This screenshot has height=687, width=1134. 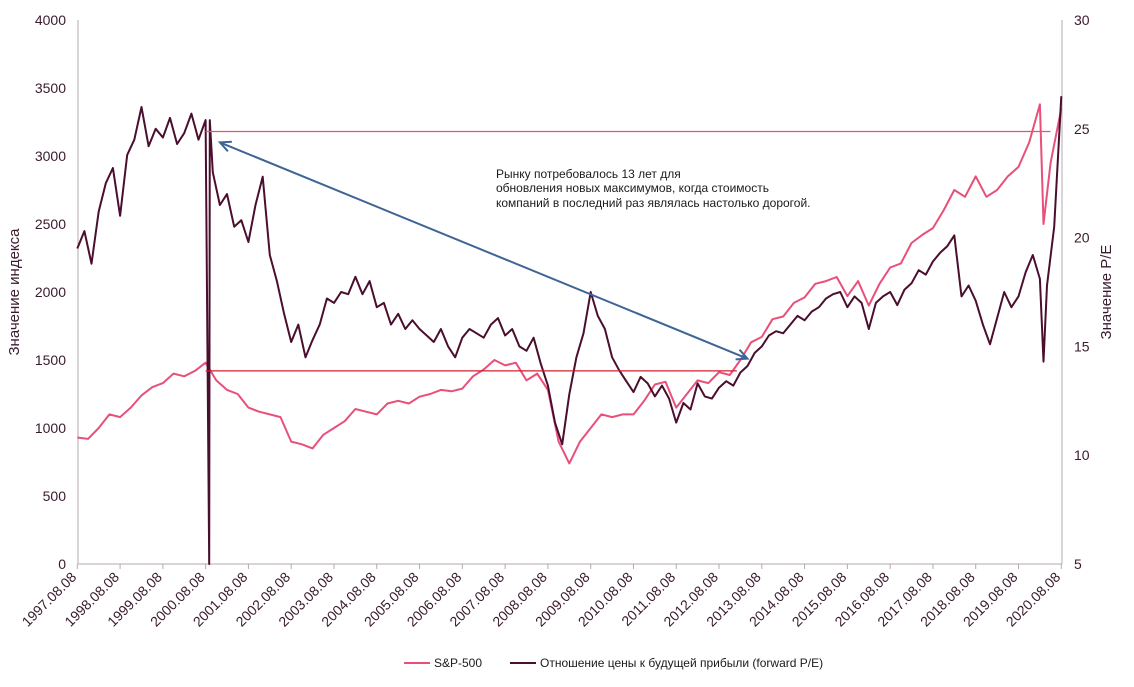 I want to click on legend-label-sp500: S&P-500, so click(x=458, y=663).